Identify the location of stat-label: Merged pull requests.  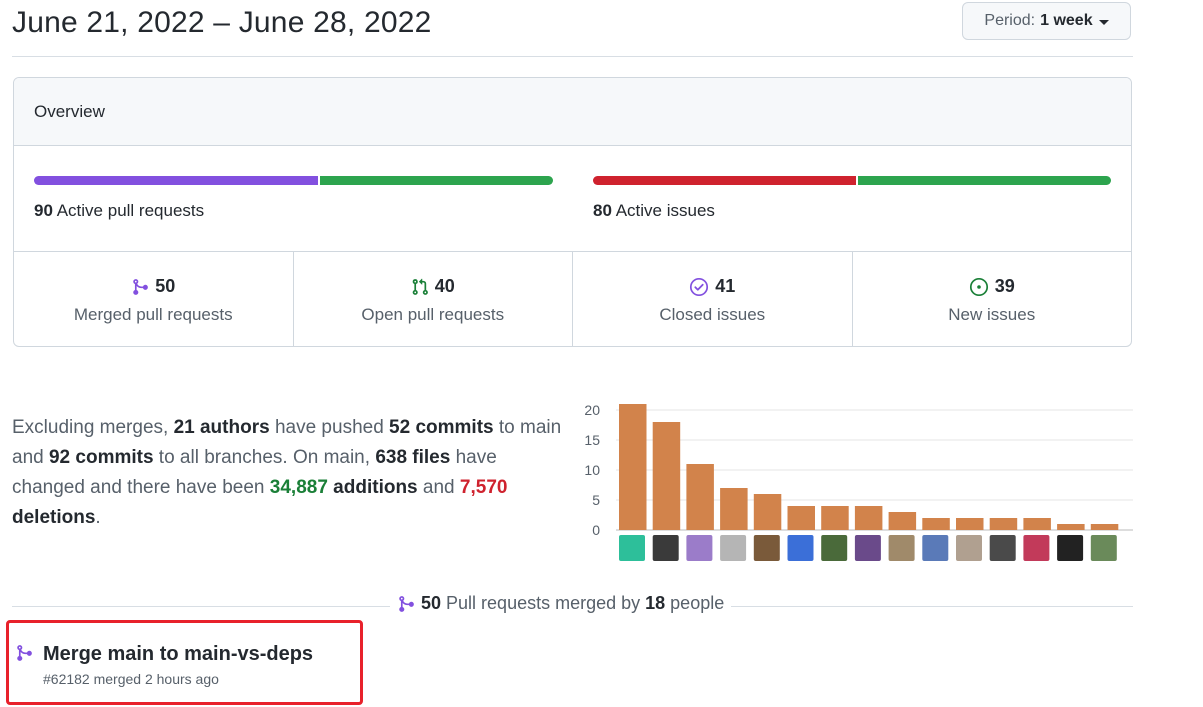
(153, 314).